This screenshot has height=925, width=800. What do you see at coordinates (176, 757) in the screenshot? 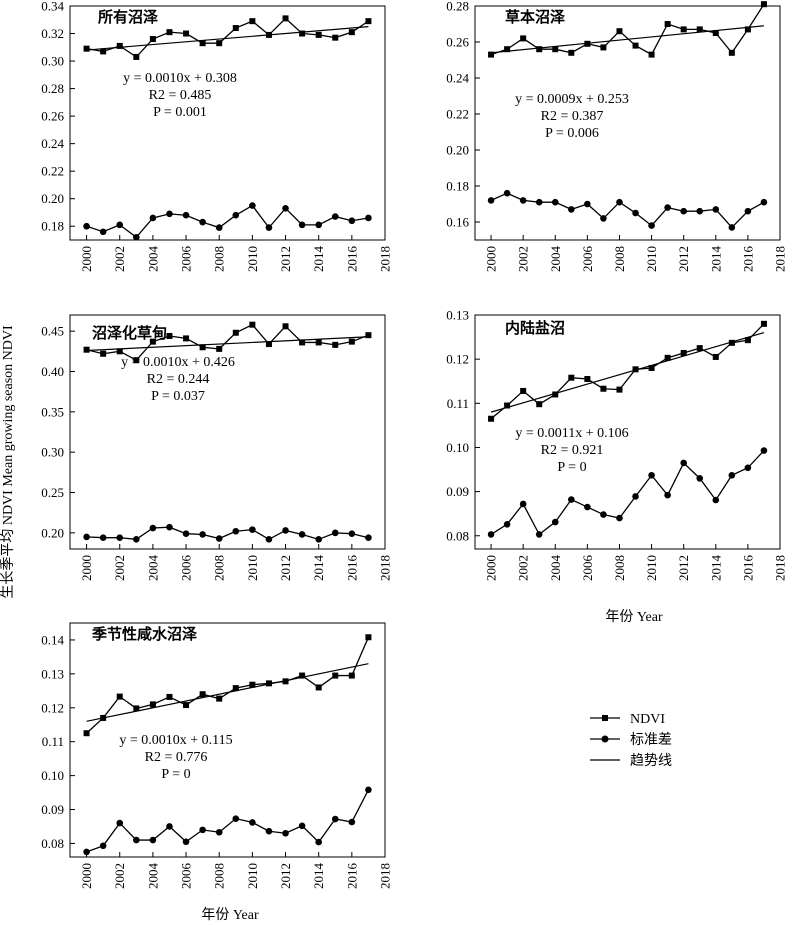
I see `regression-r2: R2 = 0.776` at bounding box center [176, 757].